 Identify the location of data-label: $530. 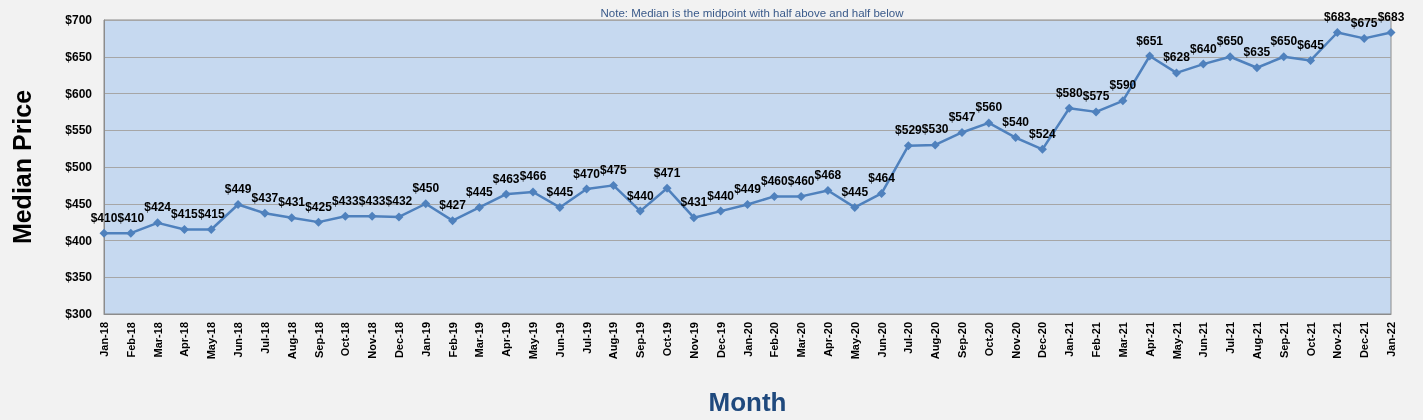
(935, 129).